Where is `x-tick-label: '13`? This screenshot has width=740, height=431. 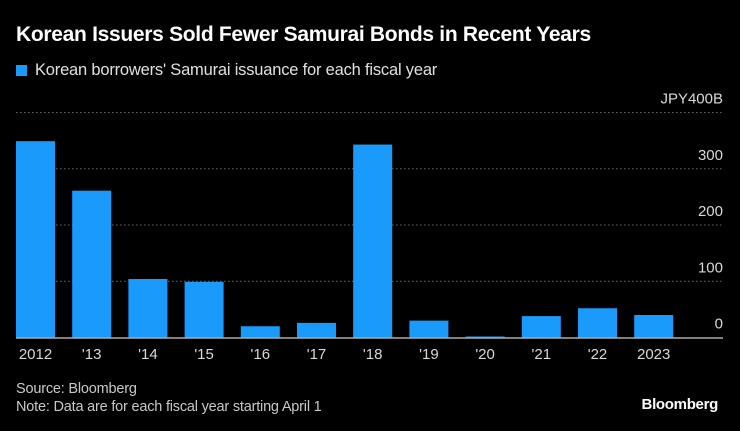 x-tick-label: '13 is located at coordinates (92, 354).